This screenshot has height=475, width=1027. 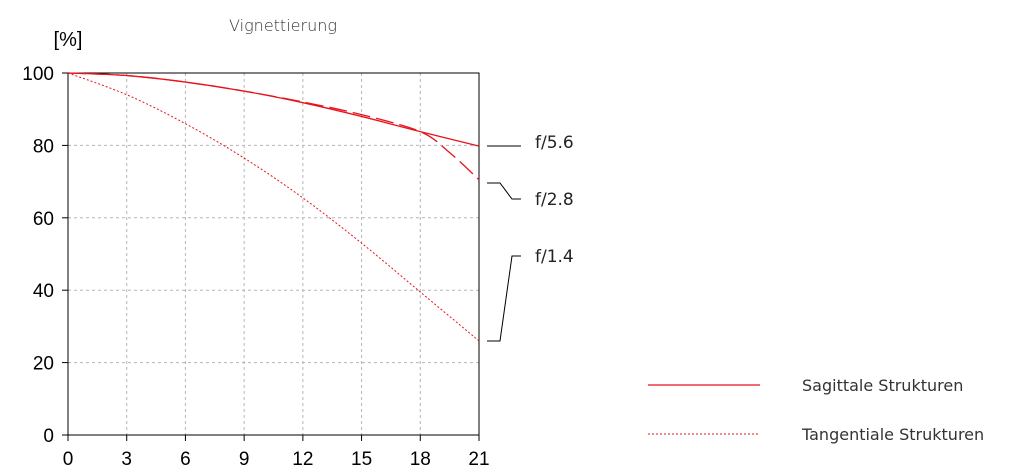 I want to click on callout-f14: f/1.4, so click(x=530, y=294).